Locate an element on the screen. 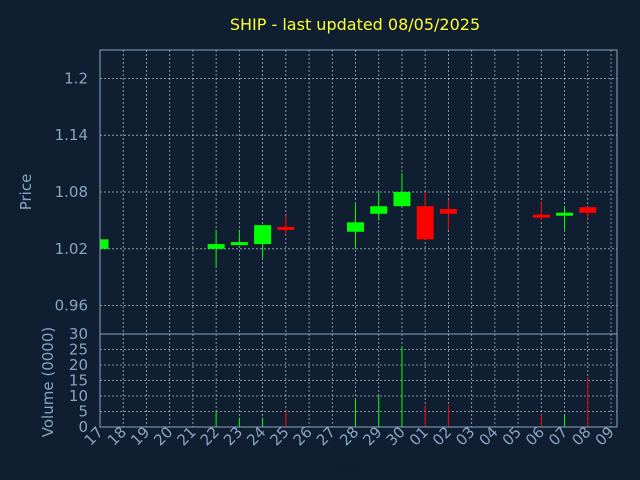  price-axis: 1.2 1.14 1.08 1.02 0.96 is located at coordinates (71, 191).